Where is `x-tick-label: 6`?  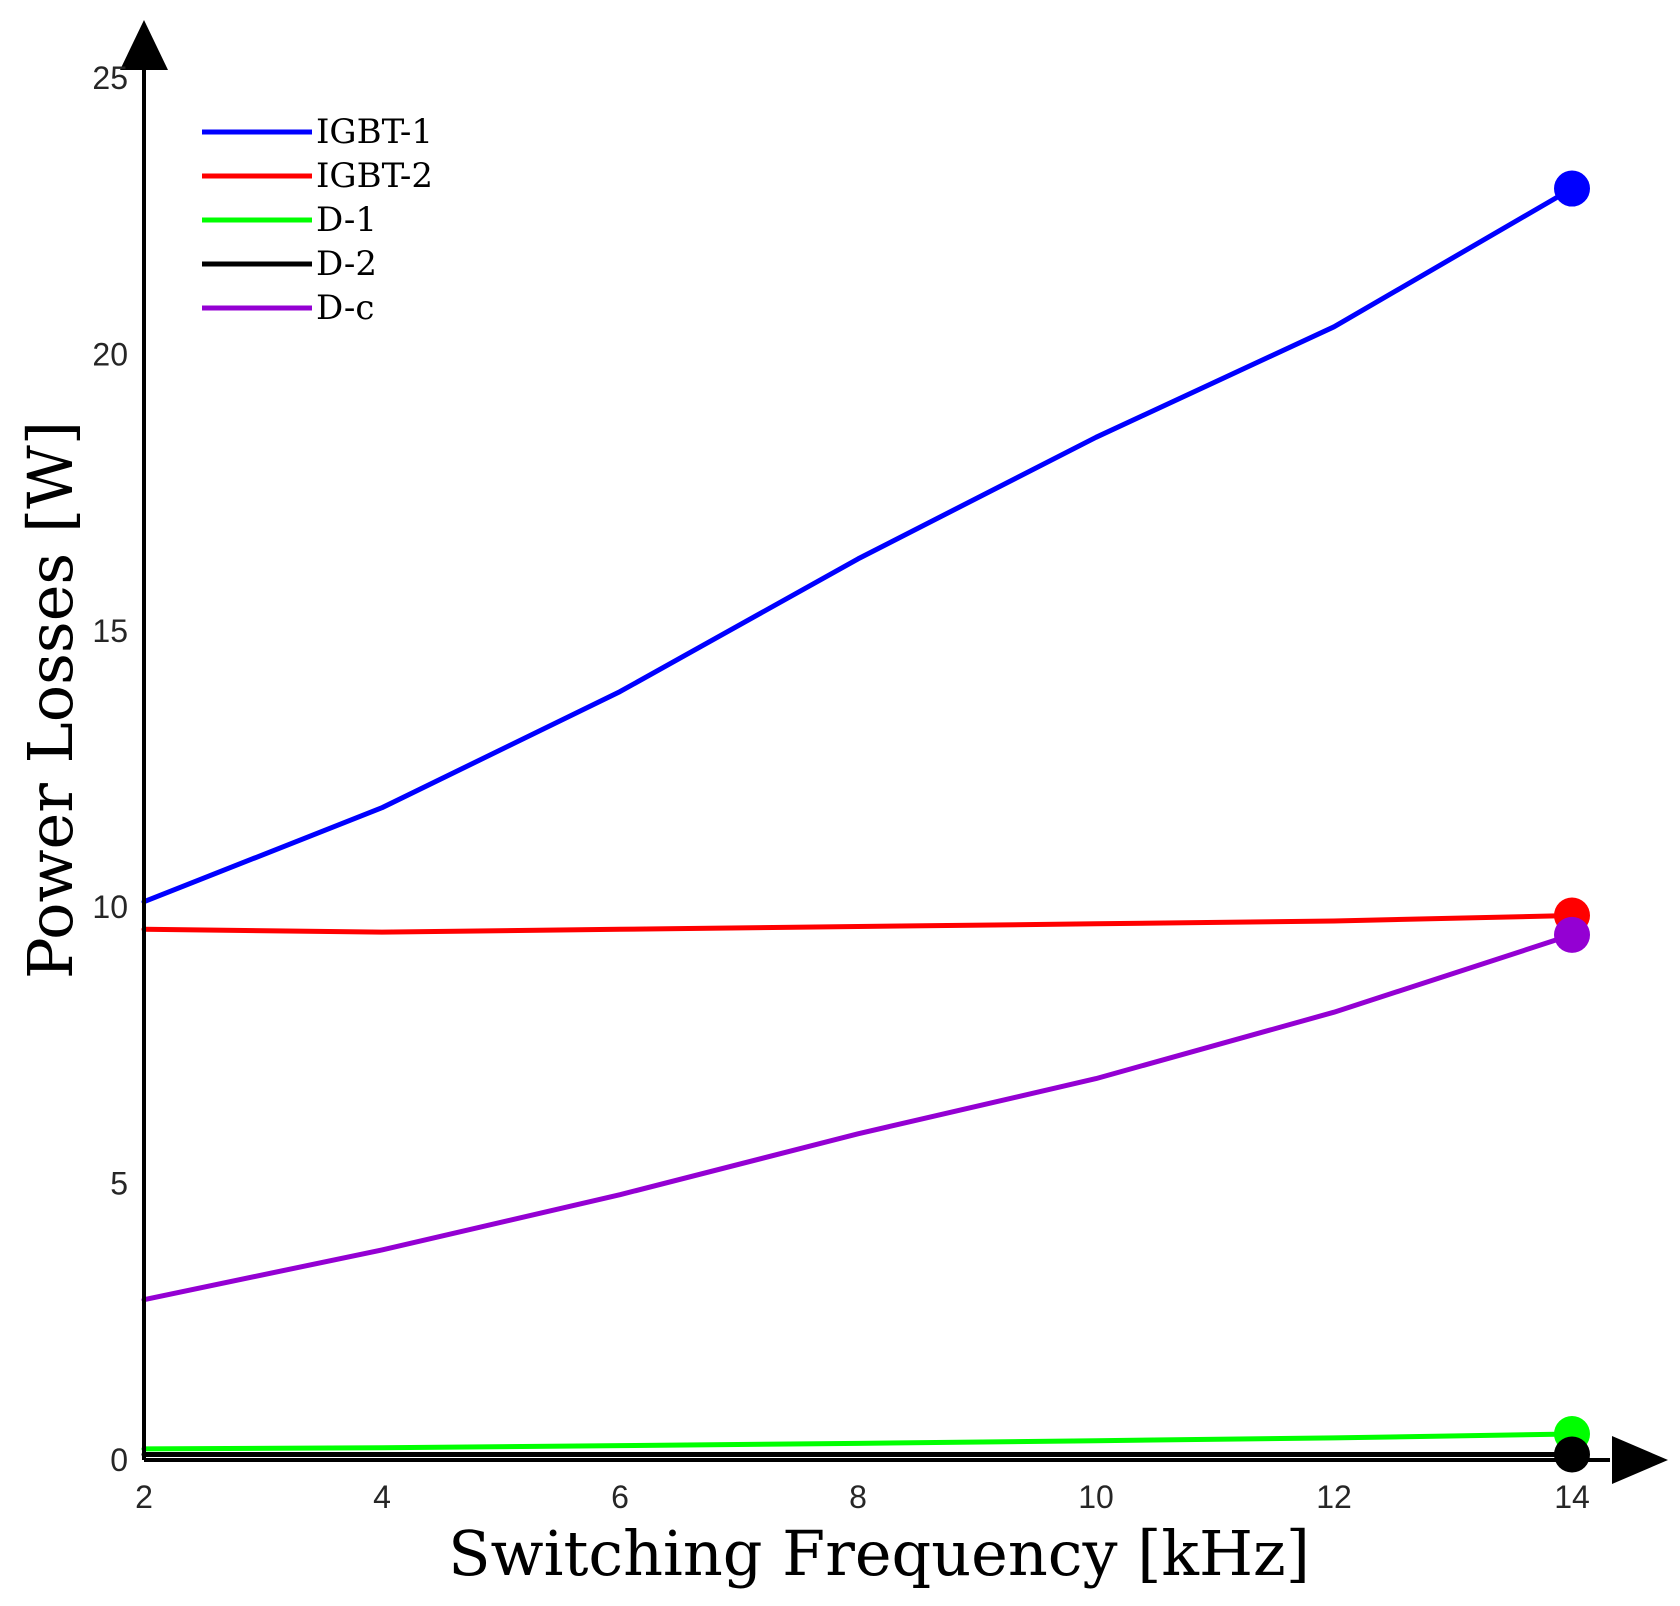 x-tick-label: 6 is located at coordinates (620, 1497).